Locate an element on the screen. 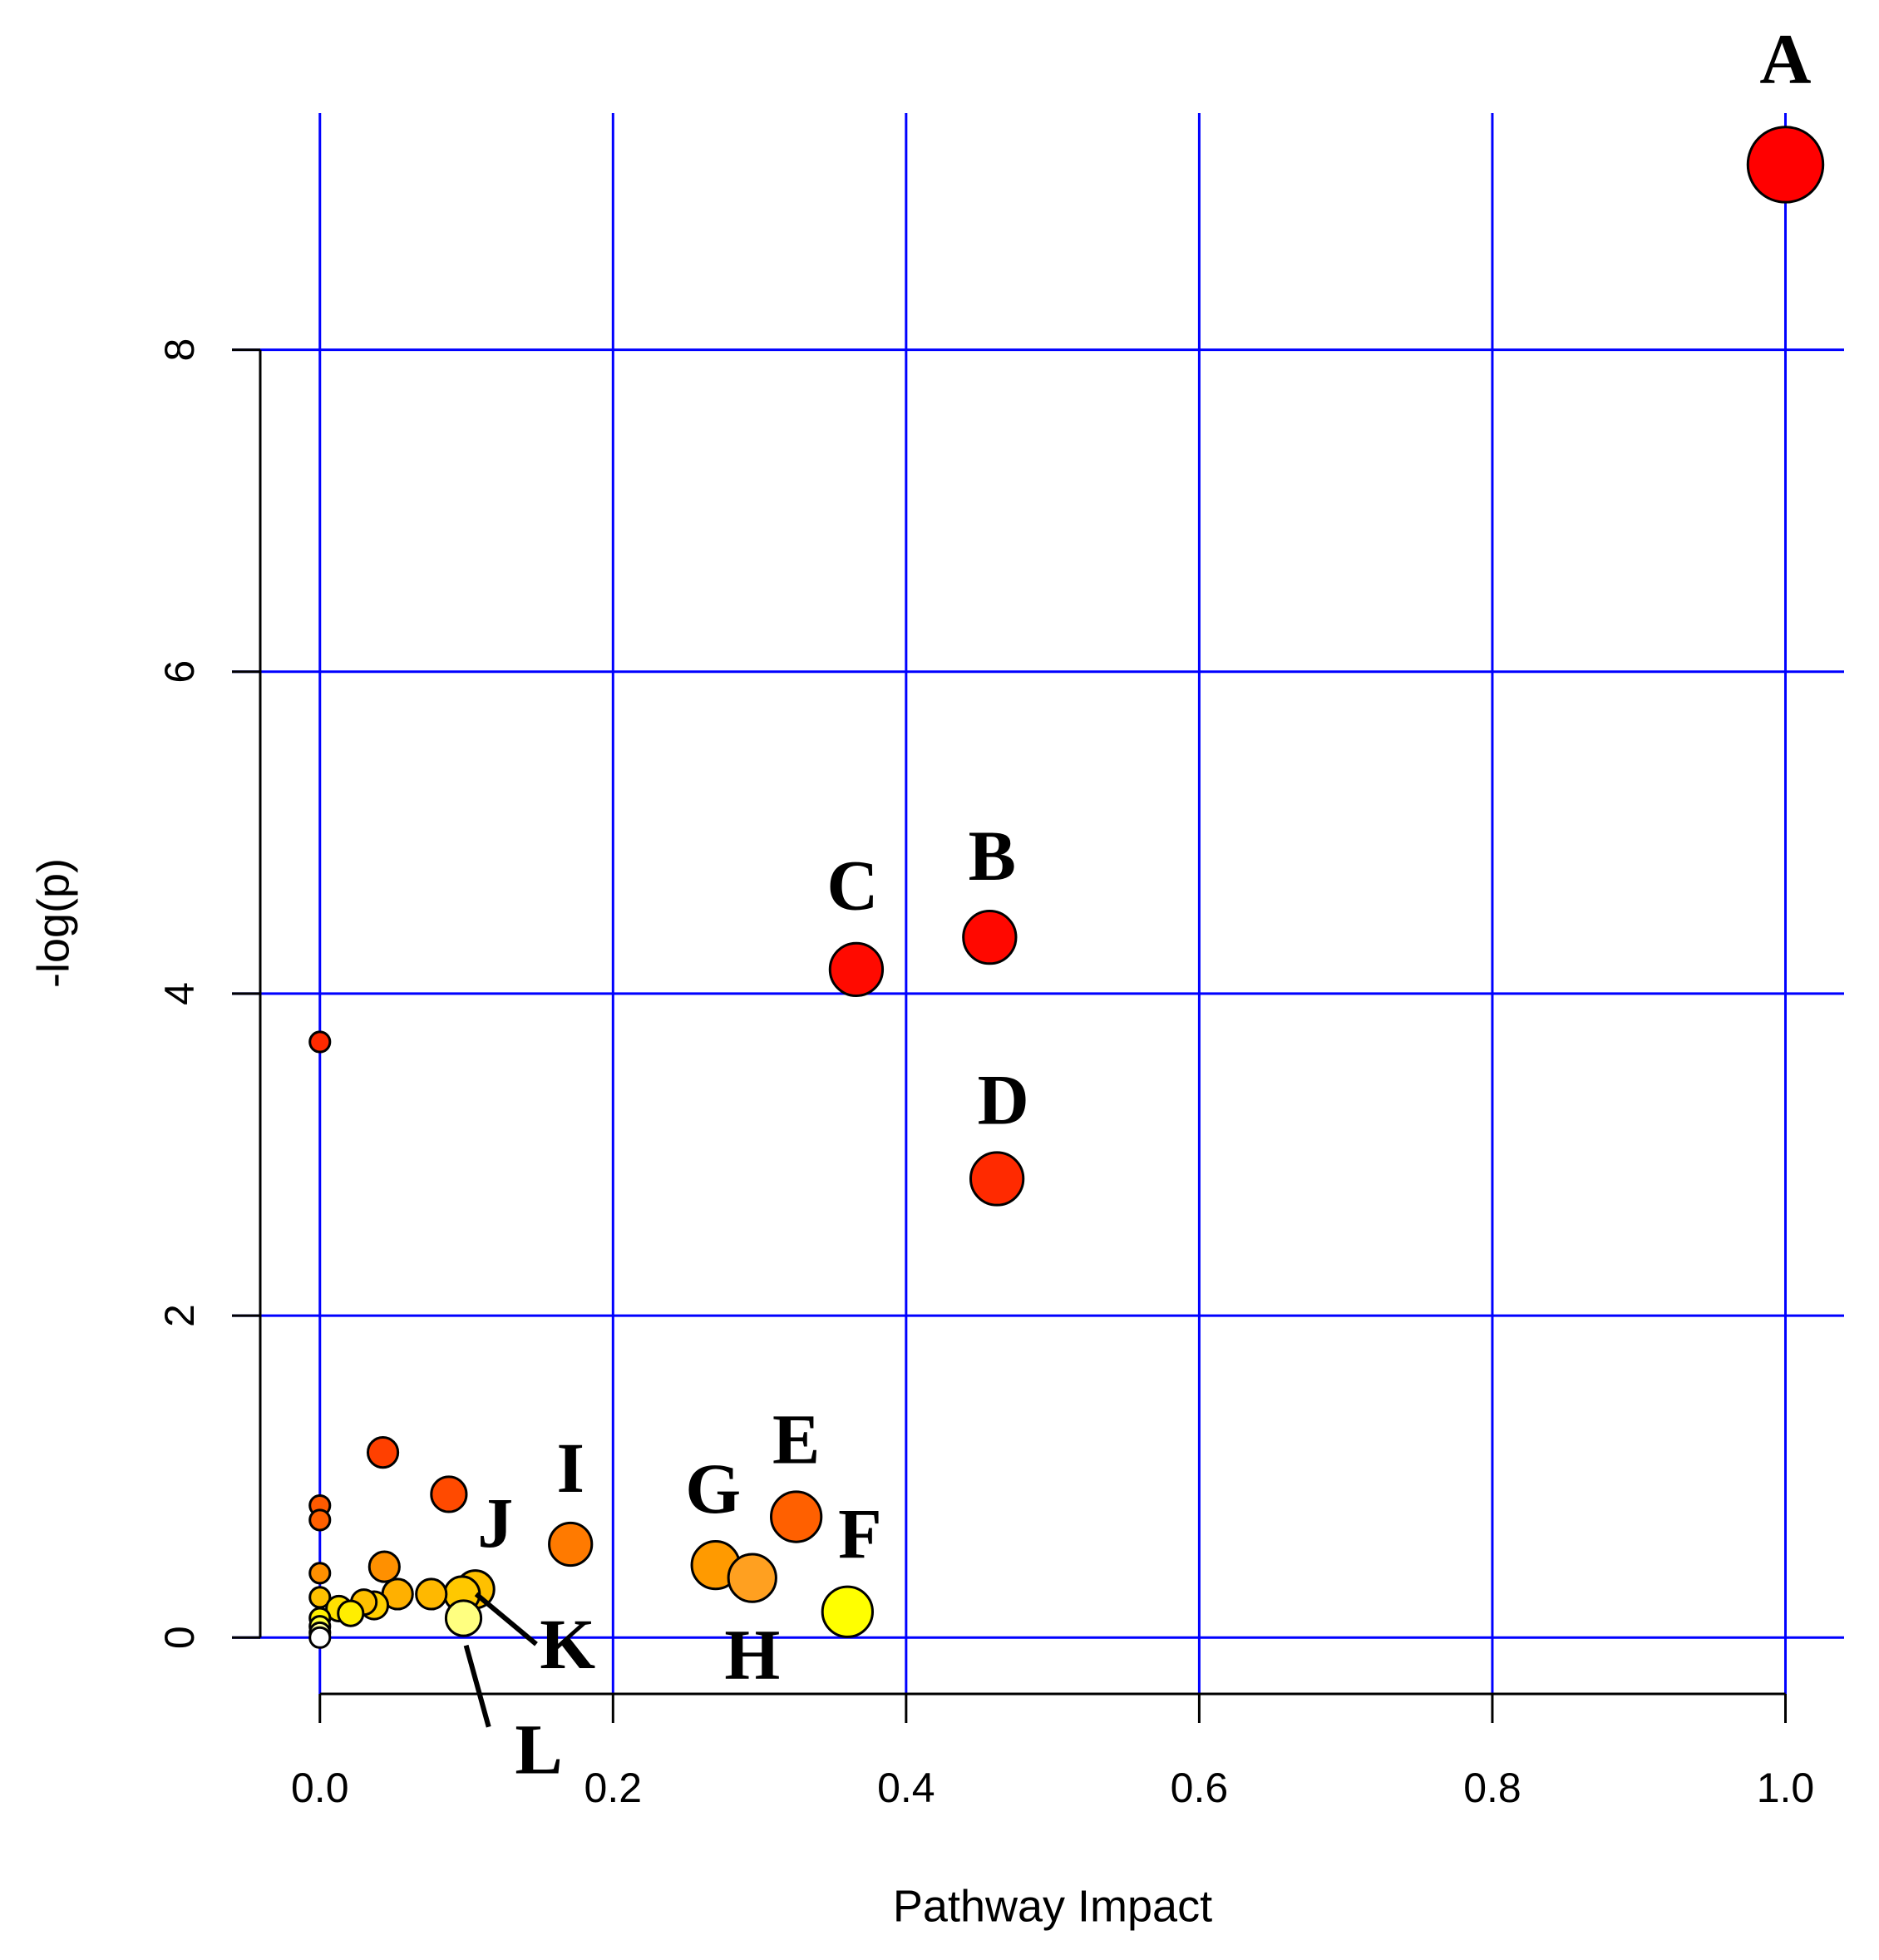 The height and width of the screenshot is (1960, 1879). point-label: L is located at coordinates (538, 1750).